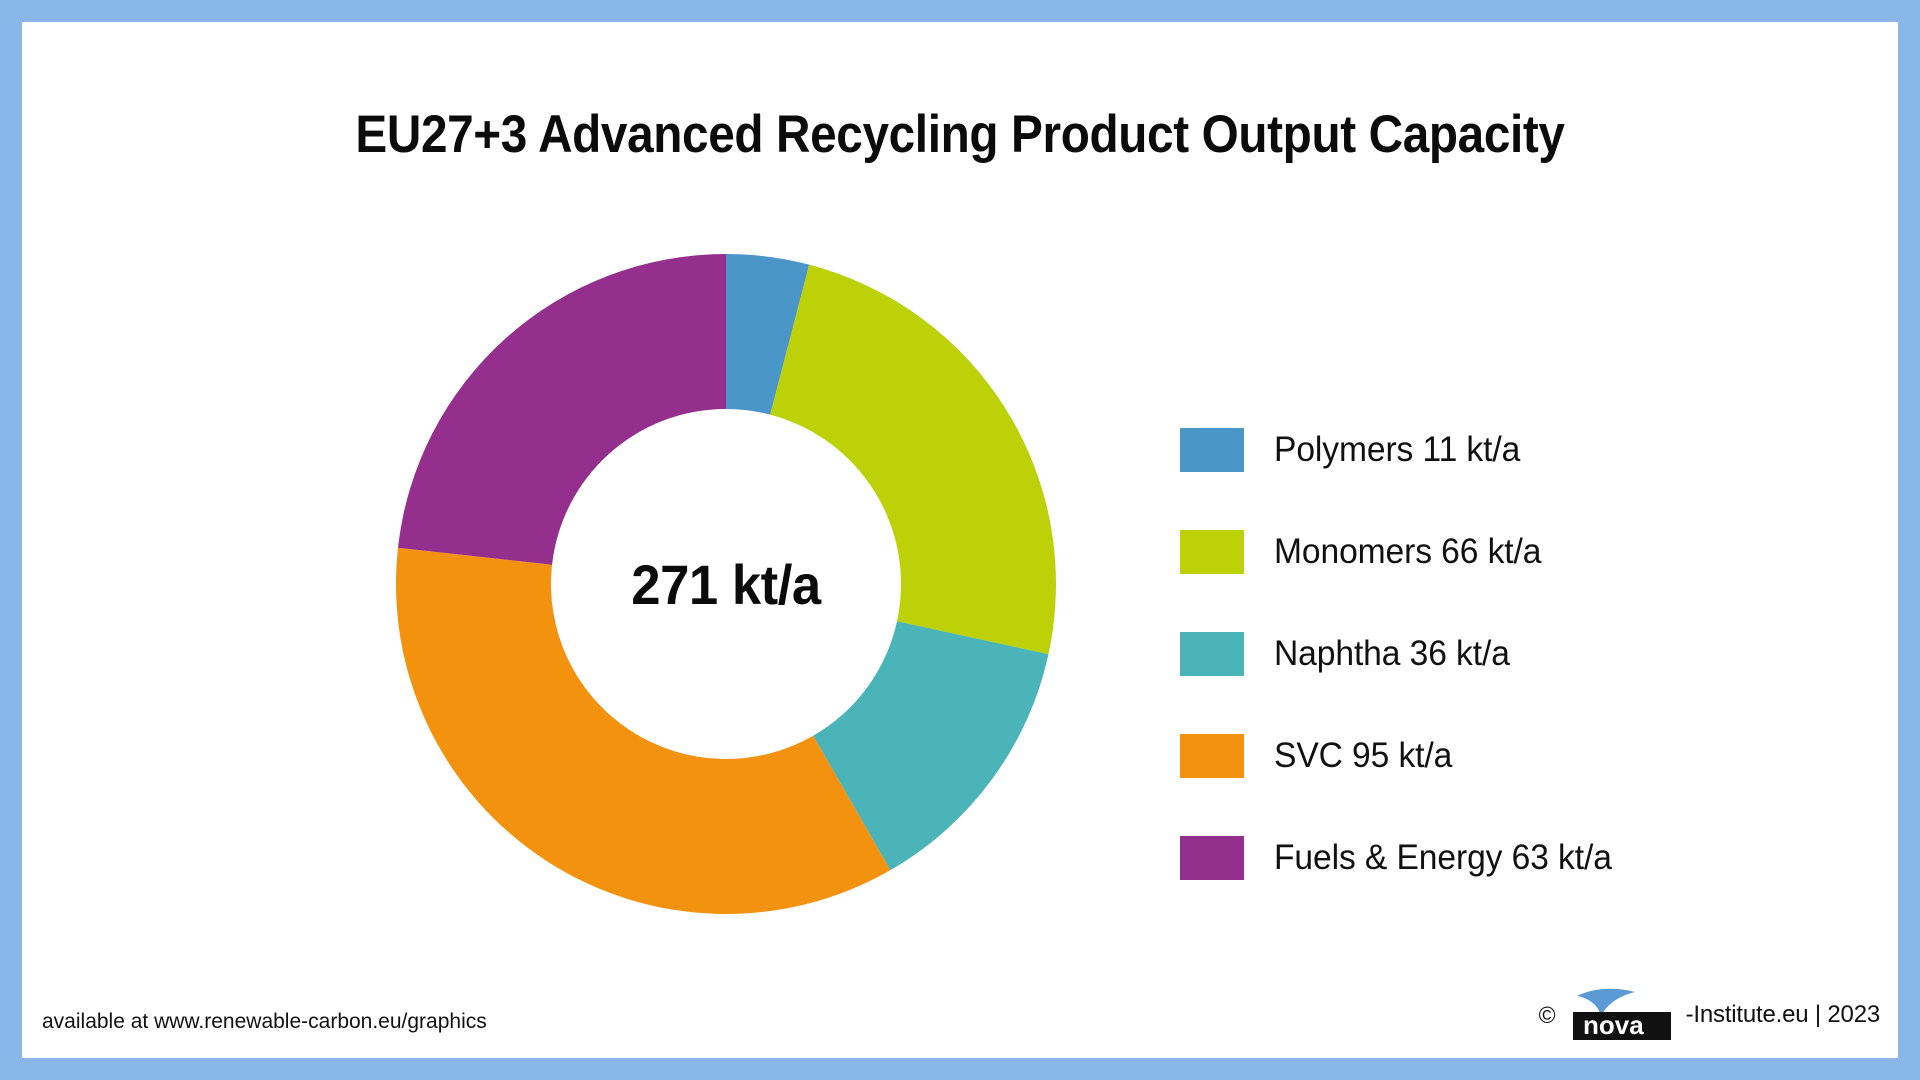 The image size is (1920, 1080). Describe the element at coordinates (1363, 755) in the screenshot. I see `legend-item-label: SVC 95 kt/a` at that location.